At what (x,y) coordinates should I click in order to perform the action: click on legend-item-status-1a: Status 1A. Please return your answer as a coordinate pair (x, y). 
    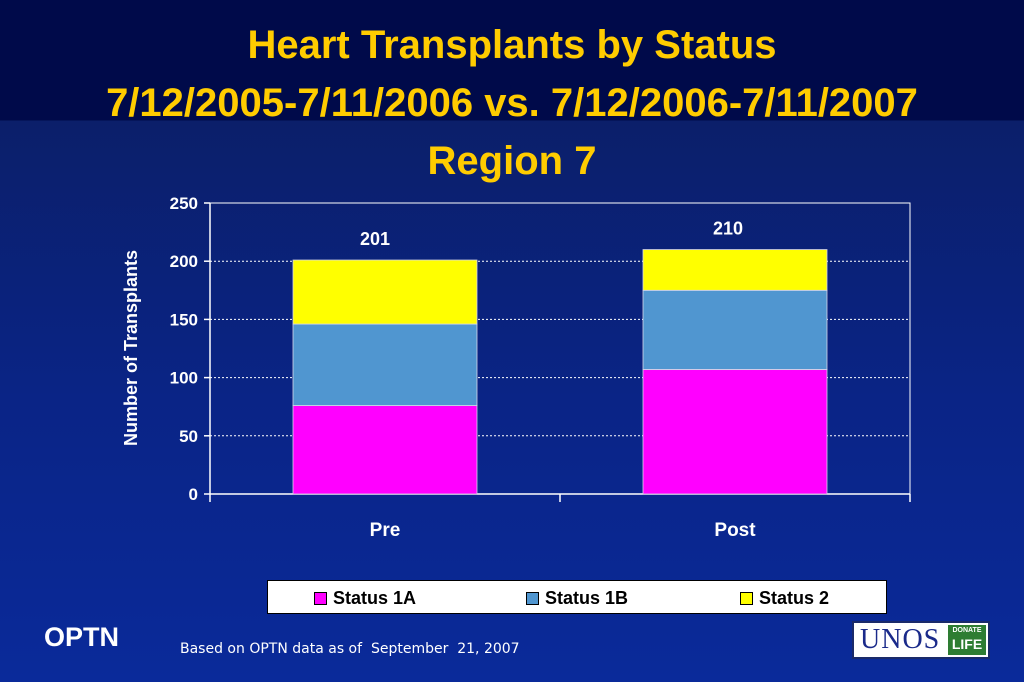
    Looking at the image, I should click on (365, 598).